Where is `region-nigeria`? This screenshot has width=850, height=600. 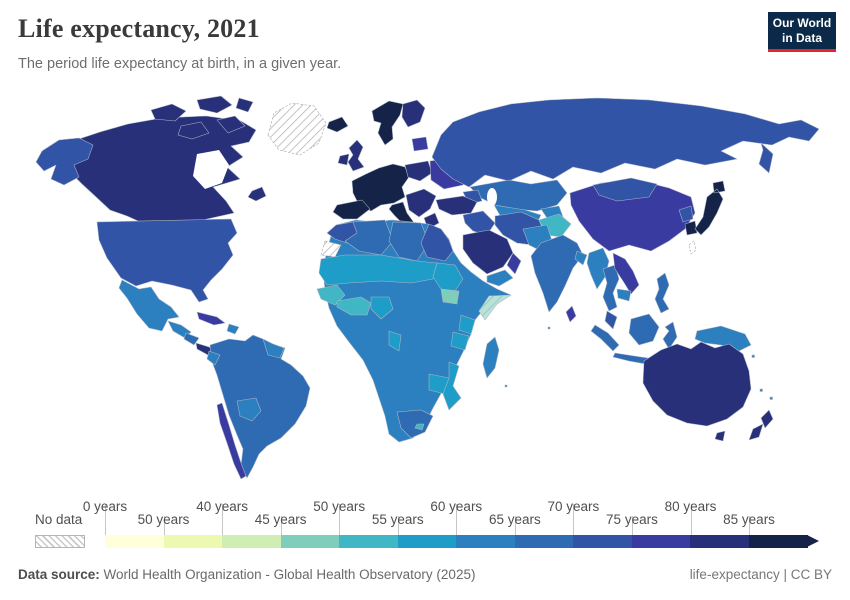
region-nigeria is located at coordinates (382, 308).